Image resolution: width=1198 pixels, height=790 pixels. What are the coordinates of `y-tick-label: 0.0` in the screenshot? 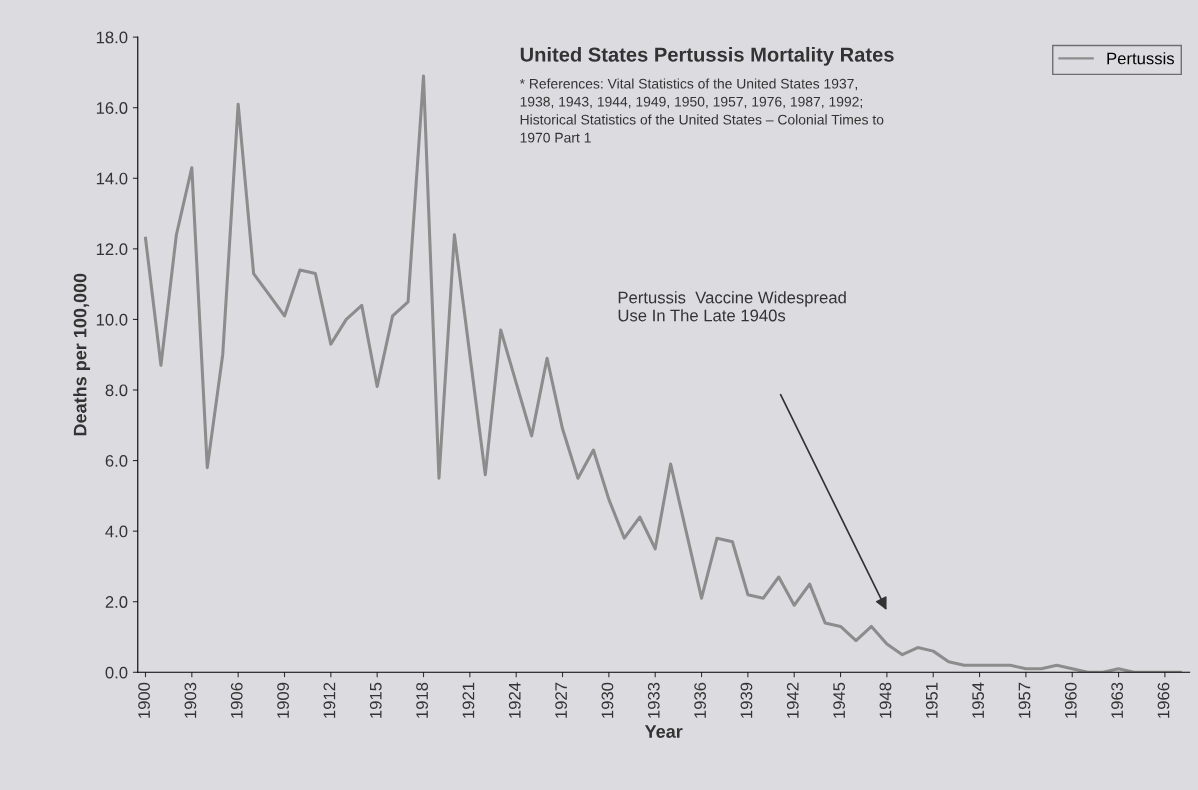 It's located at (116, 672).